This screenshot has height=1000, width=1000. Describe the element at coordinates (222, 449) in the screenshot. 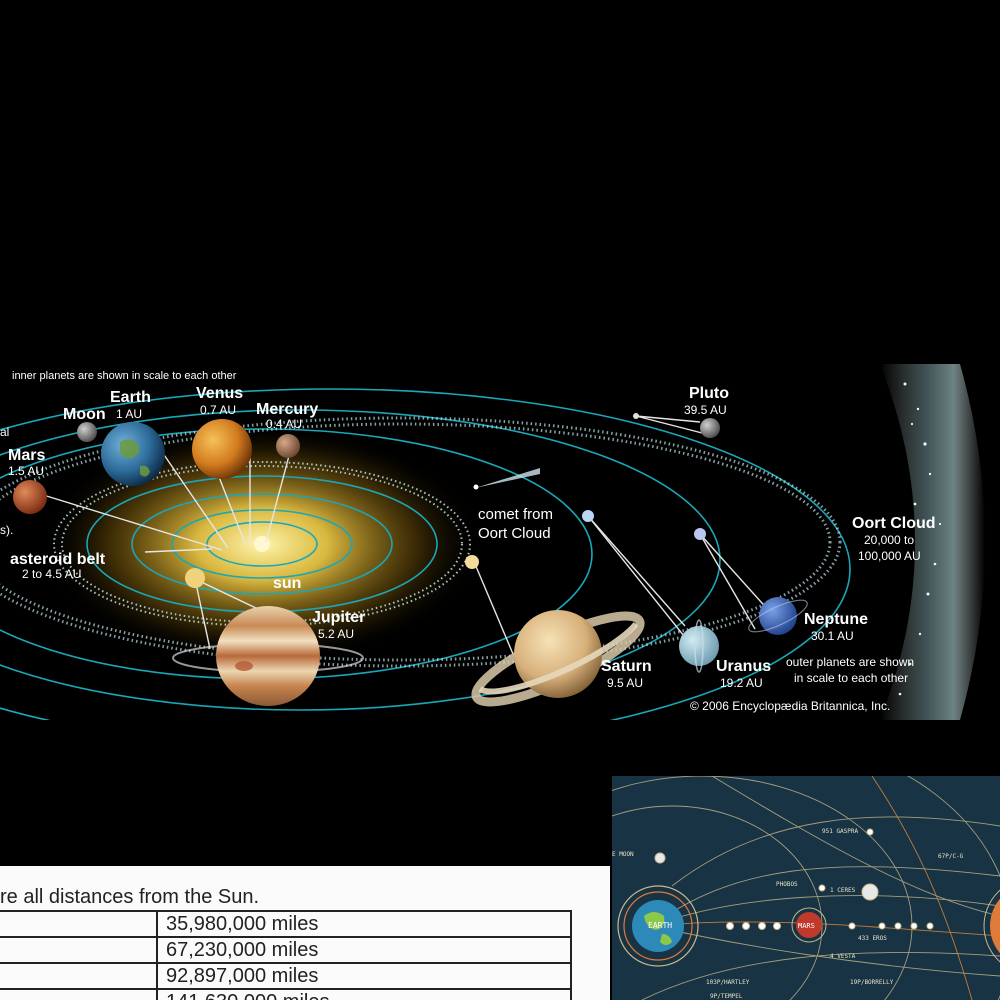

I see `venus-planet` at that location.